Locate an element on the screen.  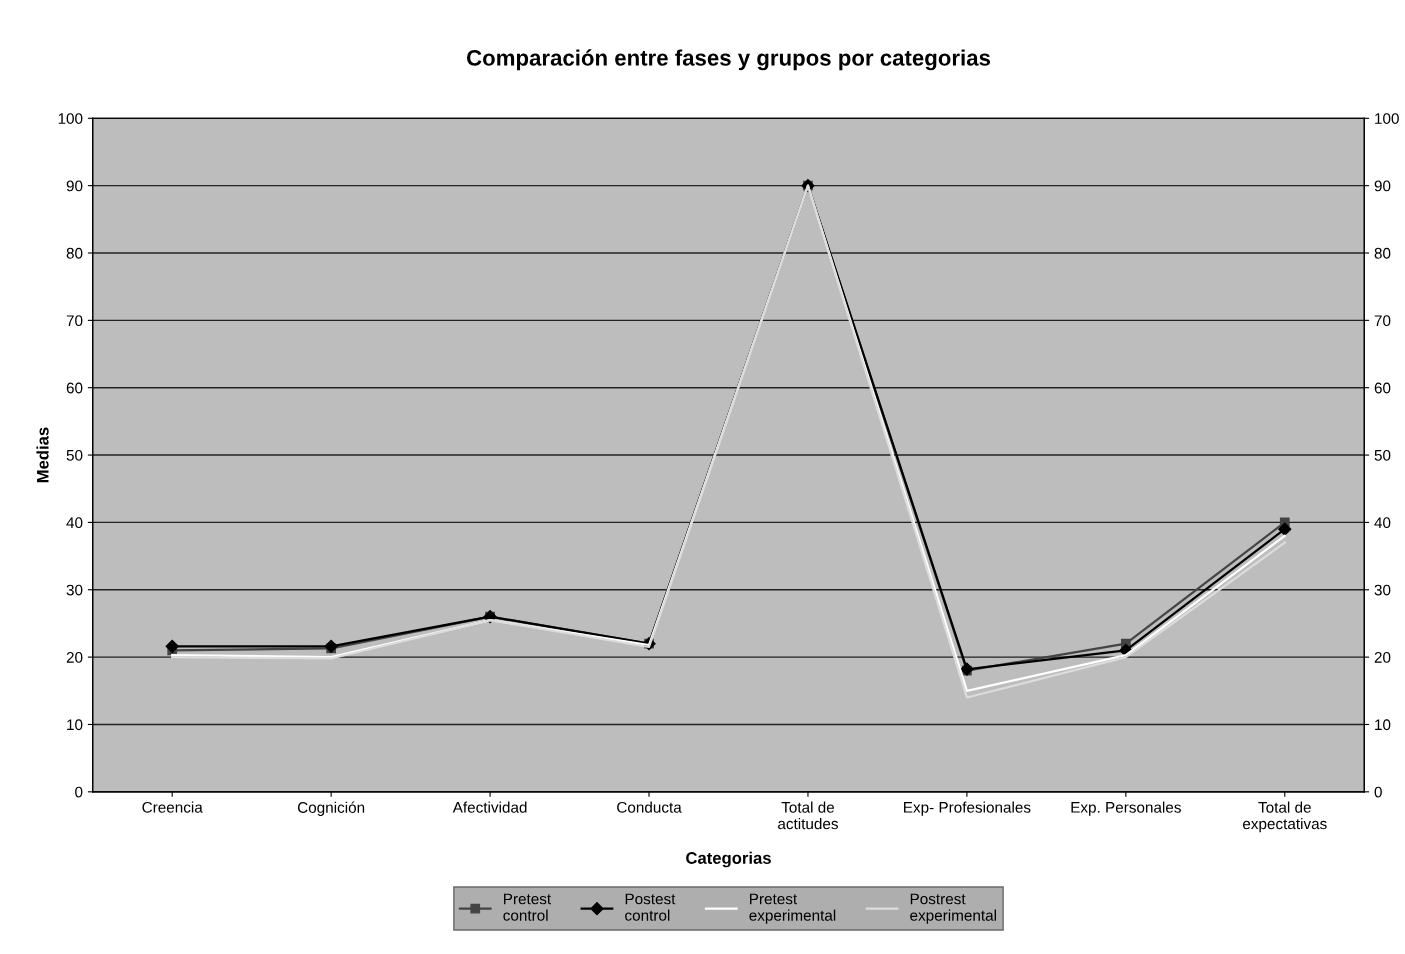
x-tick-label: Afectividad is located at coordinates (489, 807).